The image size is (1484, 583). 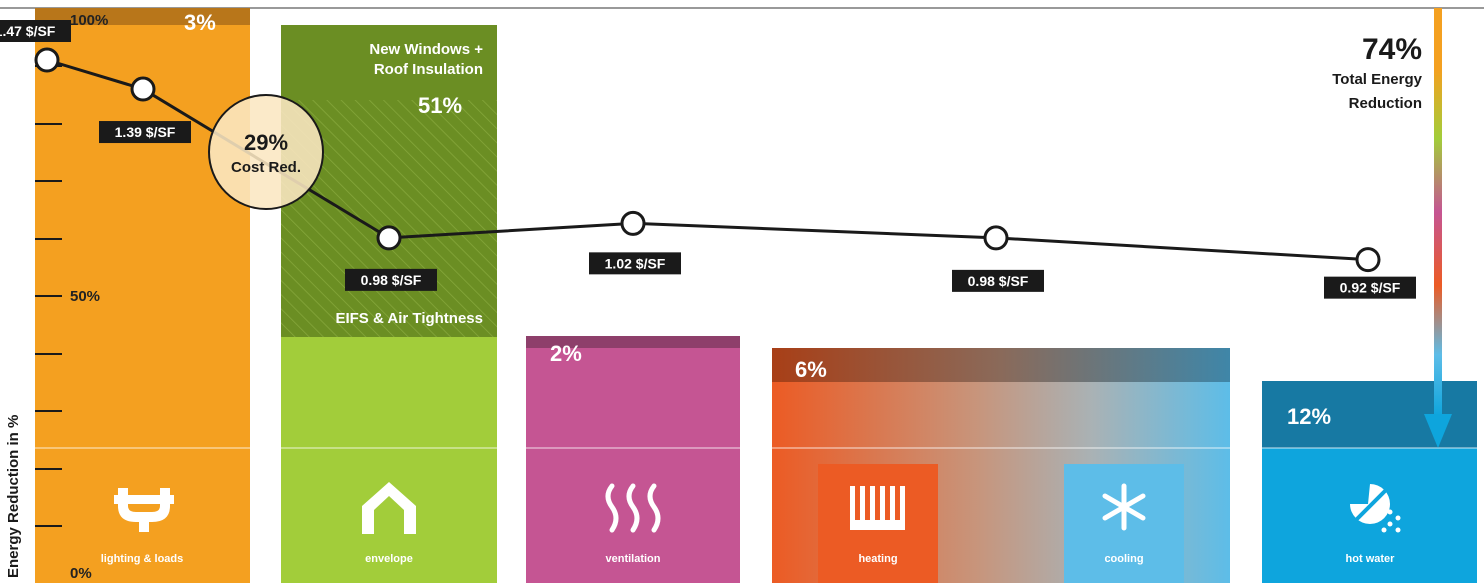 I want to click on cost-reduction-value: 29%, so click(x=266, y=142).